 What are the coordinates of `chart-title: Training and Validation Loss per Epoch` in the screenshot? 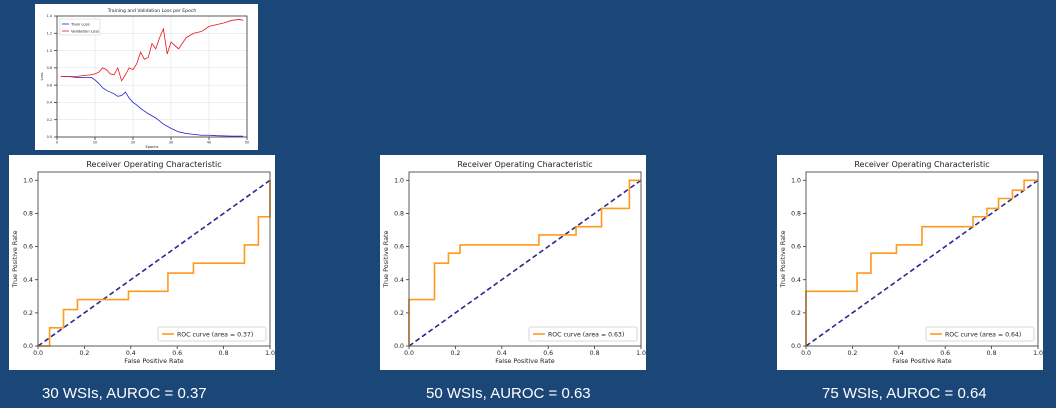 It's located at (152, 11).